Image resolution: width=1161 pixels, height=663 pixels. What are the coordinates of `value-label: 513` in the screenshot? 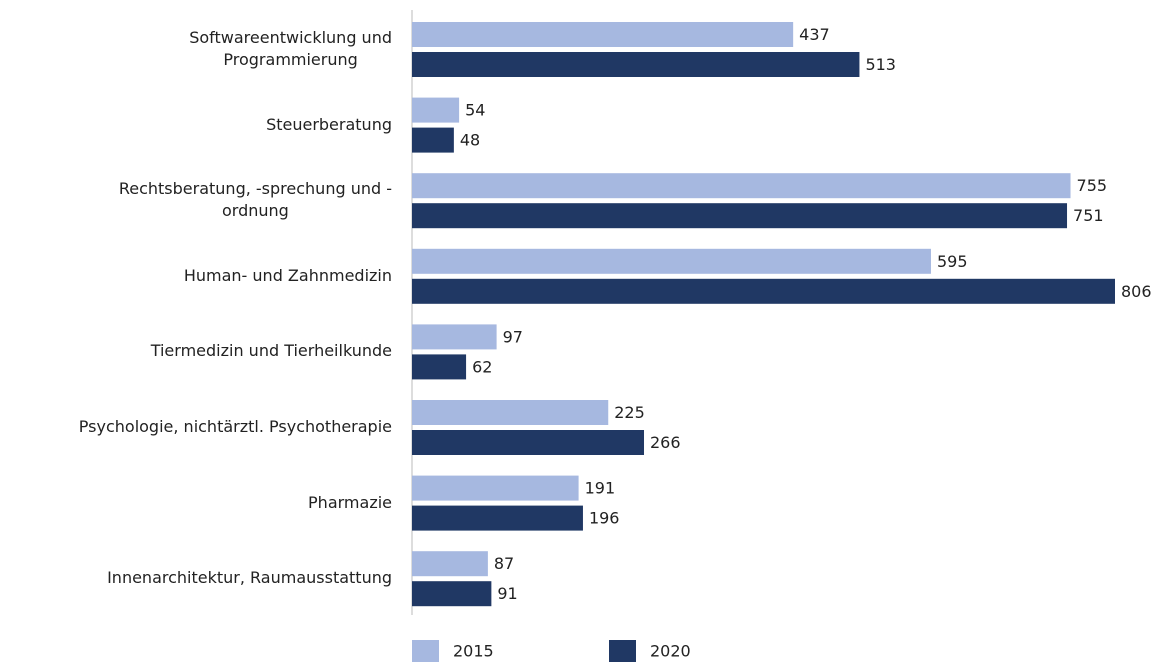 It's located at (880, 64).